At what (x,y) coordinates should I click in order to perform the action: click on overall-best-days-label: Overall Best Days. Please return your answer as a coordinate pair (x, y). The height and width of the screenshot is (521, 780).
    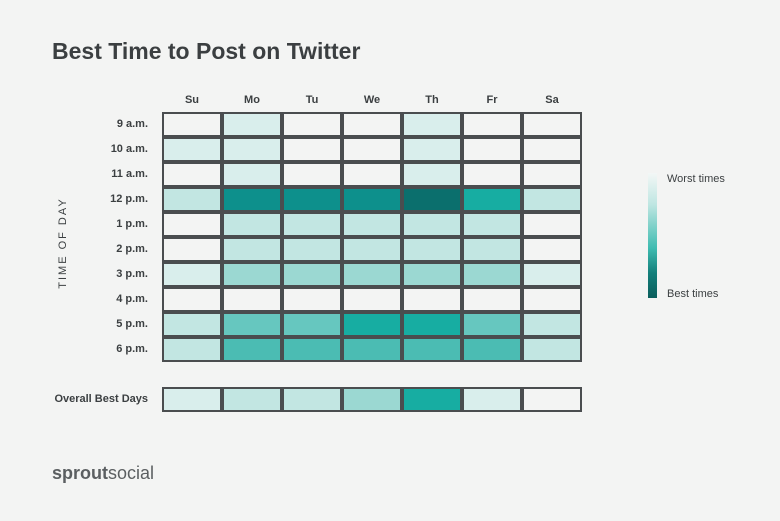
    Looking at the image, I should click on (101, 399).